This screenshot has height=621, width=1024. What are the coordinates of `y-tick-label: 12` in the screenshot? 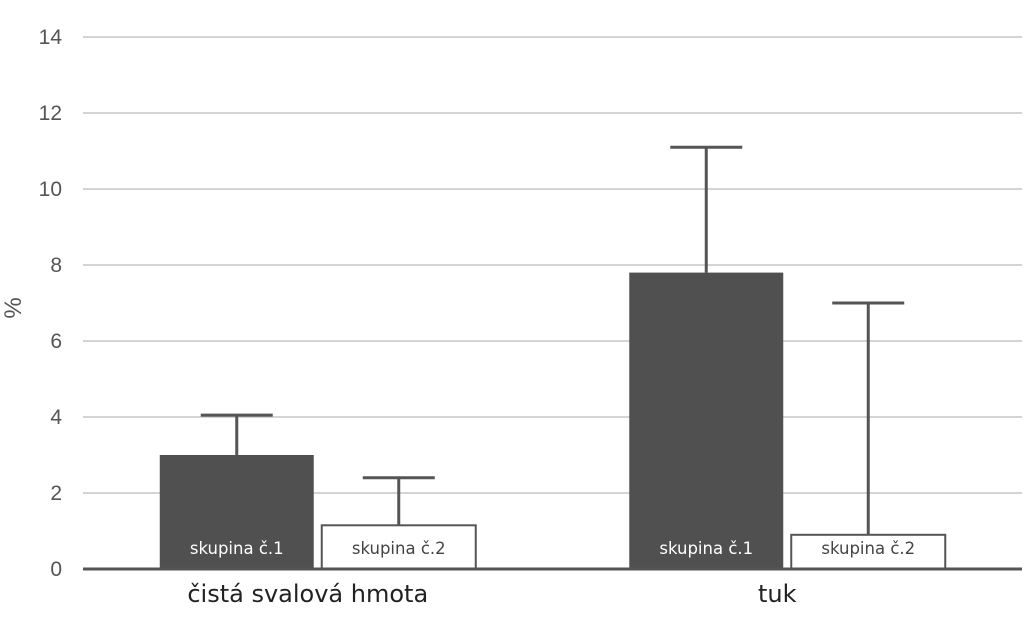 It's located at (50, 113).